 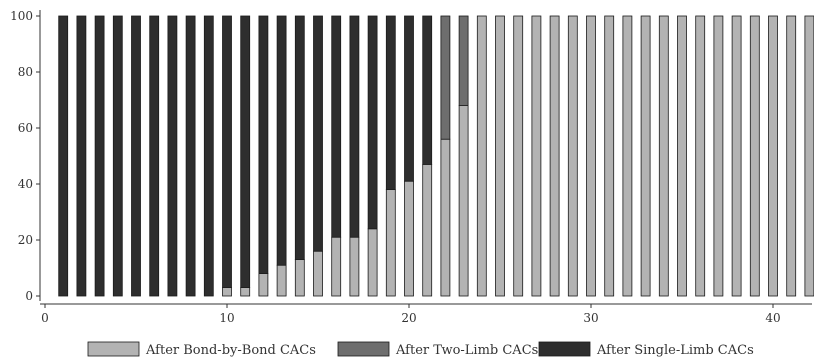 I want to click on x-tick-label: 10, so click(x=226, y=318).